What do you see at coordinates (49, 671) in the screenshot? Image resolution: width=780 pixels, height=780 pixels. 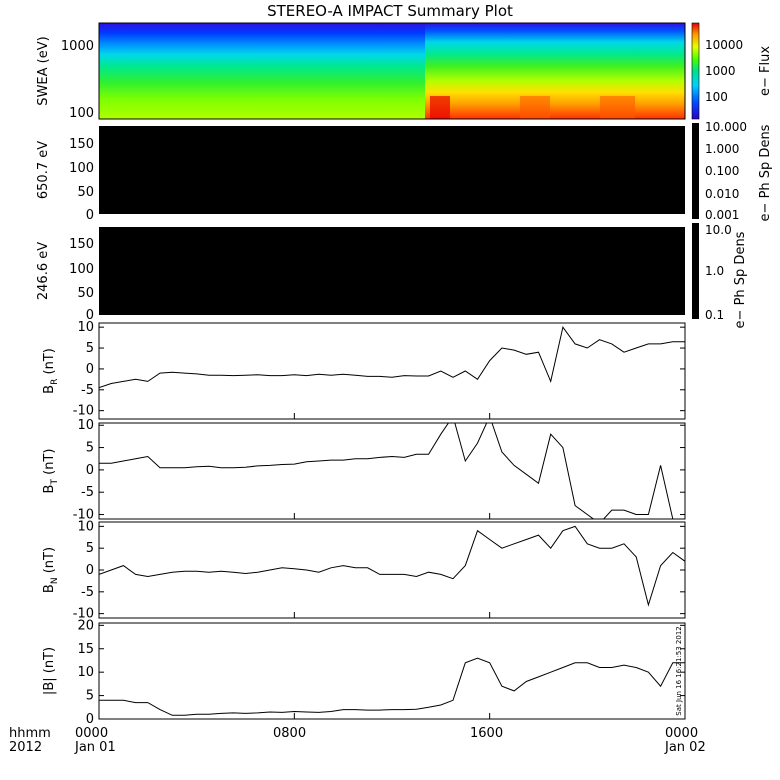 I see `bmag-ylabel: |B| (nT)` at bounding box center [49, 671].